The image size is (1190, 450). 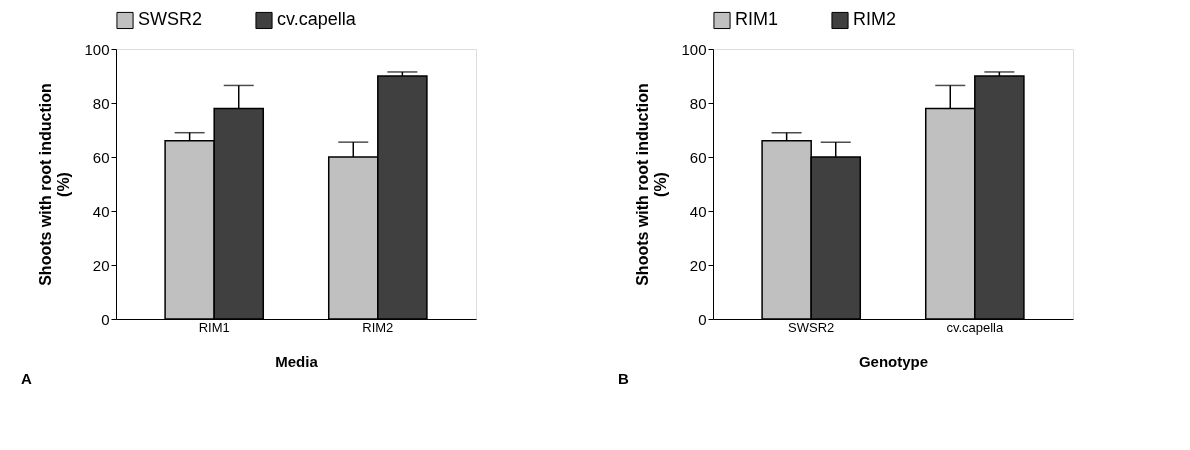 What do you see at coordinates (297, 361) in the screenshot?
I see `x-axis-title: Media` at bounding box center [297, 361].